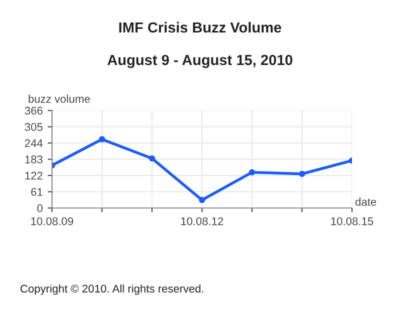 The height and width of the screenshot is (325, 400). I want to click on chart-title: IMF Crisis Buzz Volume, so click(200, 27).